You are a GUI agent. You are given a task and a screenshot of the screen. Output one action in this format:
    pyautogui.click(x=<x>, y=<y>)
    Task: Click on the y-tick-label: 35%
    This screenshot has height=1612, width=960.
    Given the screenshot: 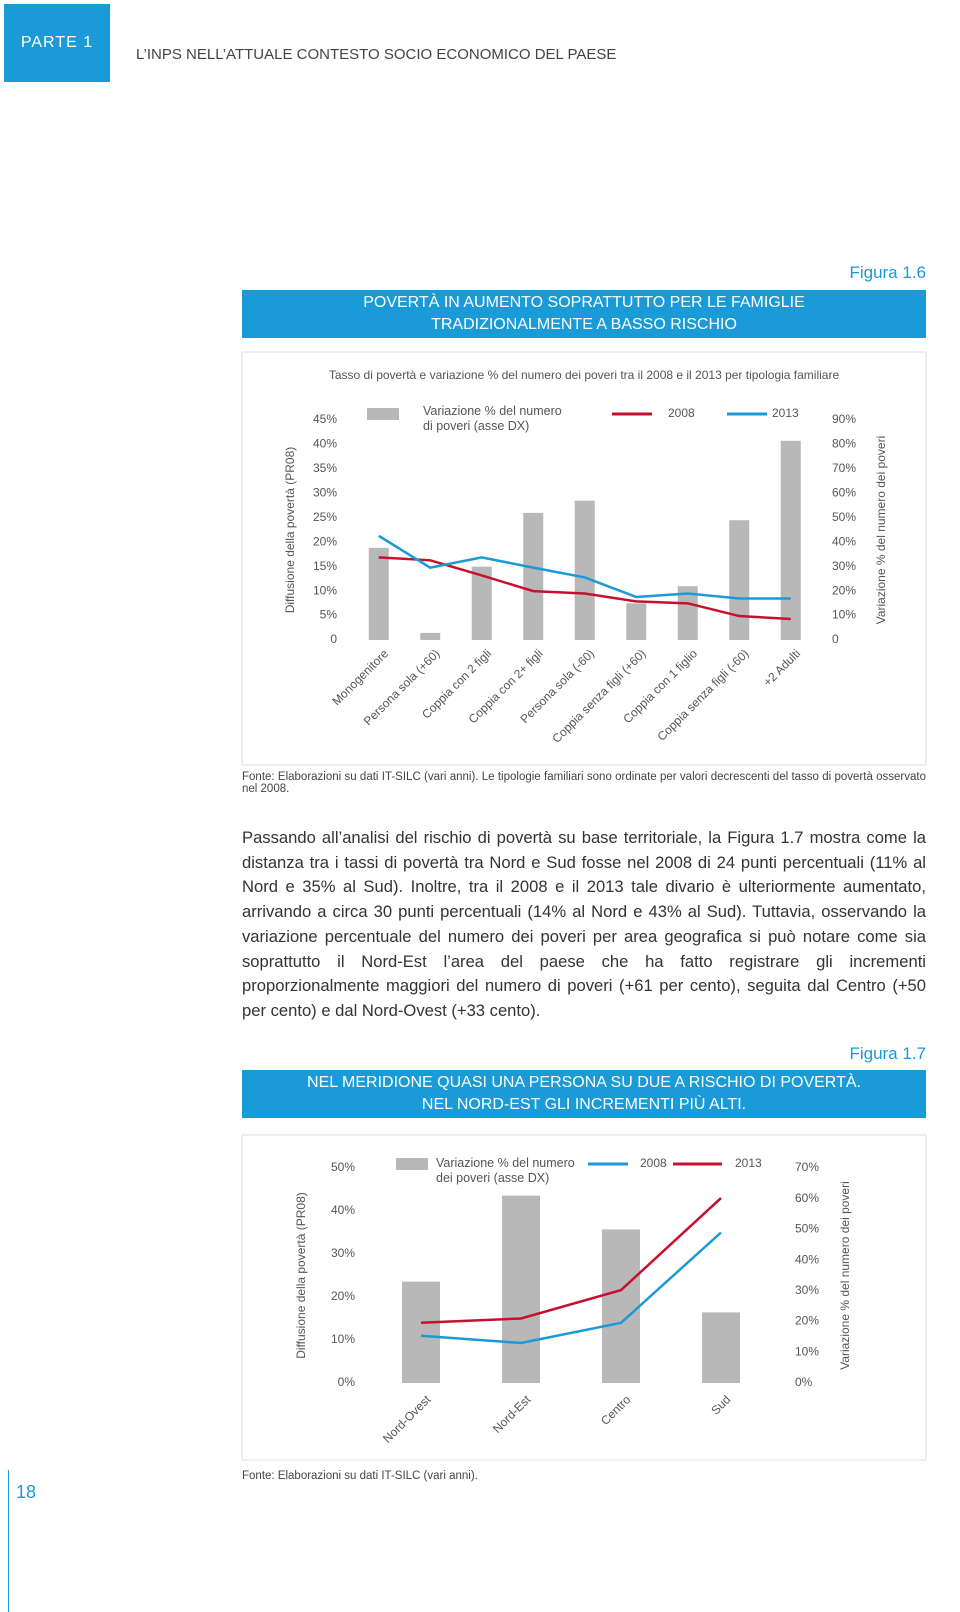 What is the action you would take?
    pyautogui.click(x=325, y=468)
    